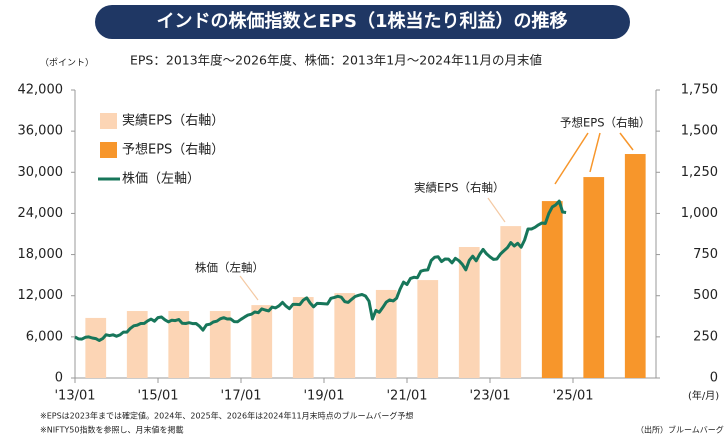 Image resolution: width=728 pixels, height=440 pixels. I want to click on note: ※NIFTY50指数を参照し、月末値を掲載, so click(111, 430).